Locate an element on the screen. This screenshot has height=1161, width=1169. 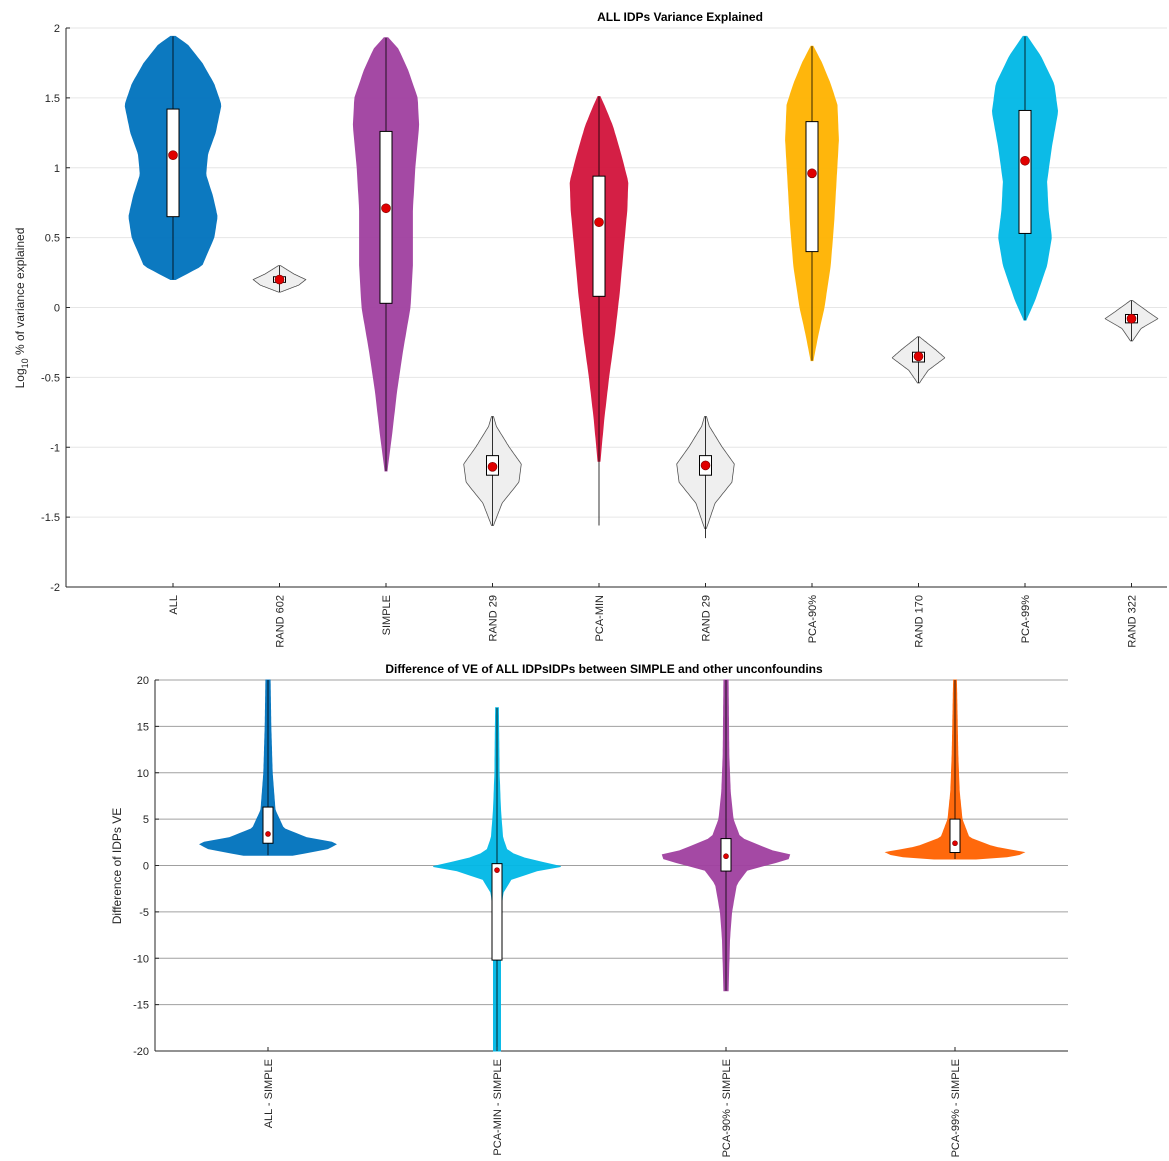
y-tick-label: -0.5 is located at coordinates (50, 378).